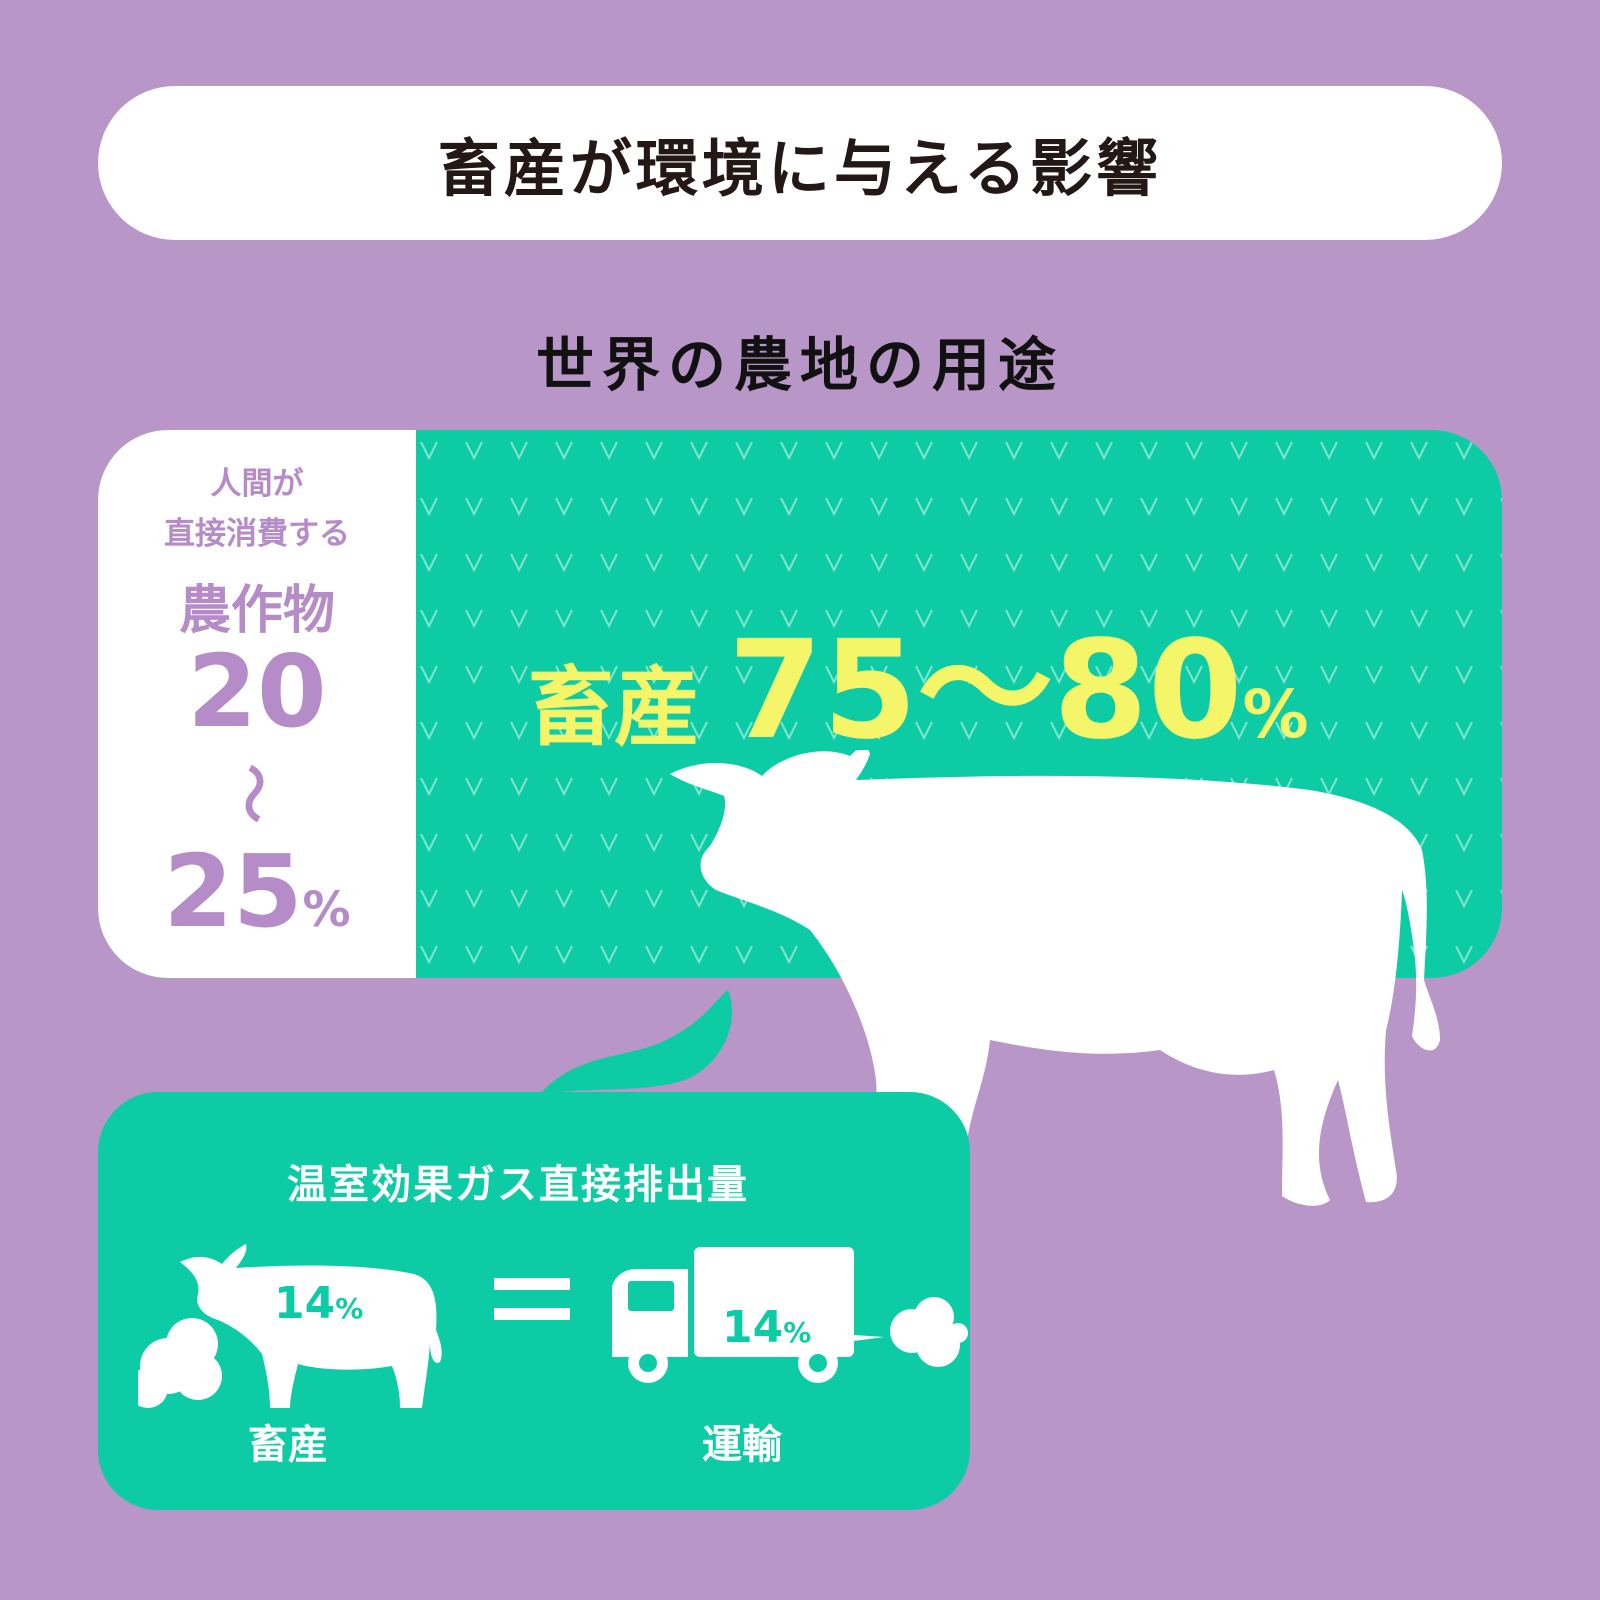  I want to click on title-banner: 畜産が環境に与える影響, so click(800, 163).